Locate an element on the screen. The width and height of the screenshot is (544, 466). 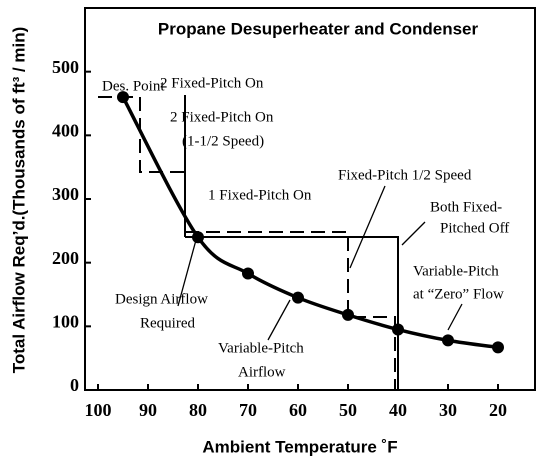
annotation: Design Airflow is located at coordinates (161, 299).